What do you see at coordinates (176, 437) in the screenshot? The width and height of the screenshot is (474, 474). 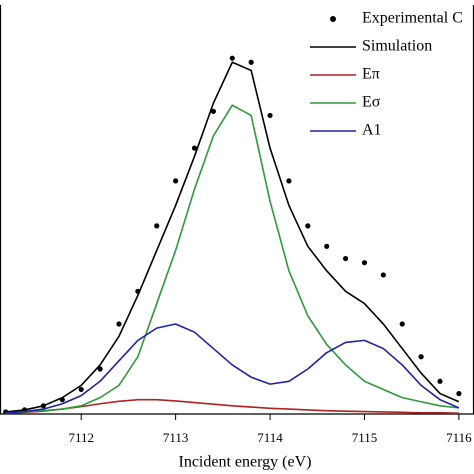 I see `x-tick-label: 7113` at bounding box center [176, 437].